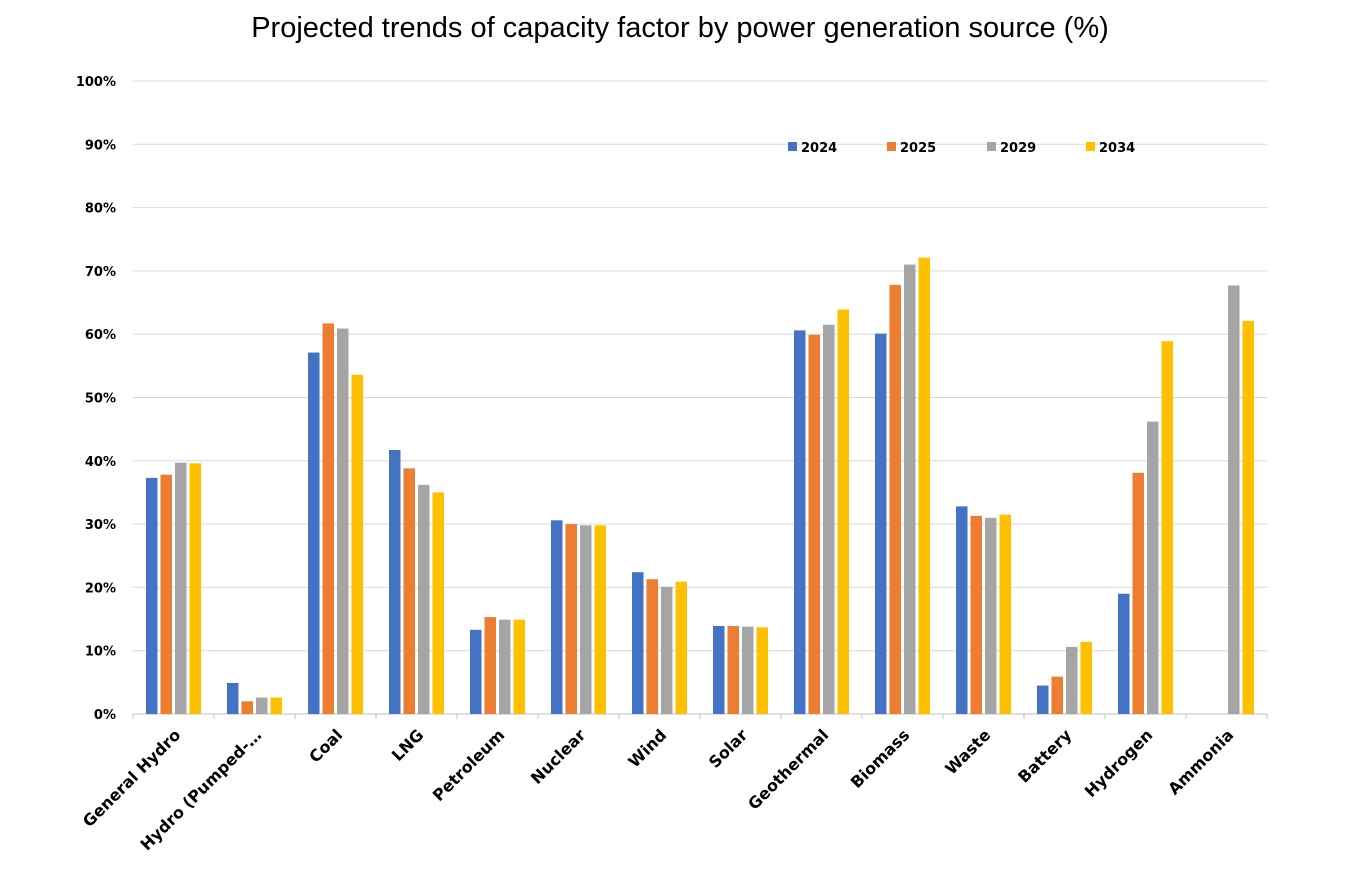  I want to click on x-tick-label: Nuclear, so click(558, 756).